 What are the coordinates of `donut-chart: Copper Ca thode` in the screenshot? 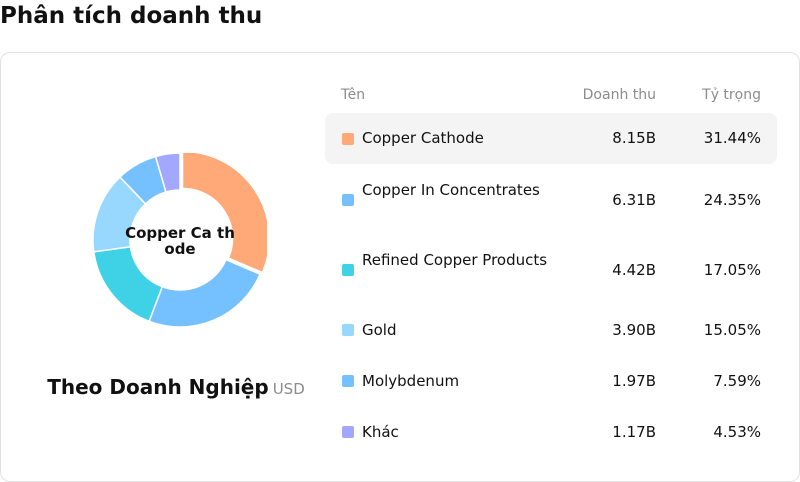 It's located at (180, 240).